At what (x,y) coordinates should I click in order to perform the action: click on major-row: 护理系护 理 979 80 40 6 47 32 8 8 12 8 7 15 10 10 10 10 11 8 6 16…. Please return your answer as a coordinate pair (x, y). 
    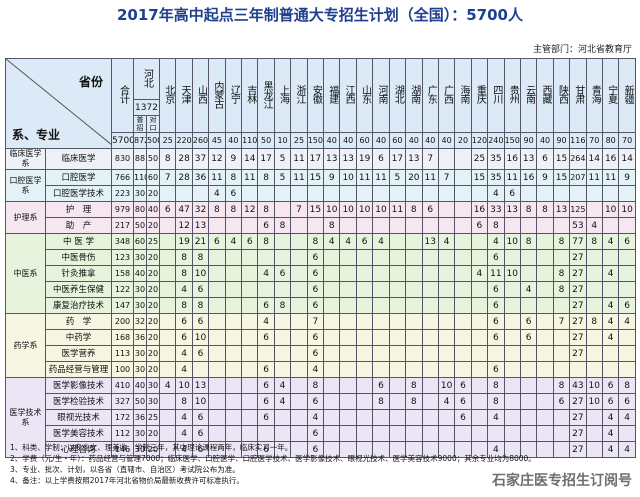
    Looking at the image, I should click on (320, 217).